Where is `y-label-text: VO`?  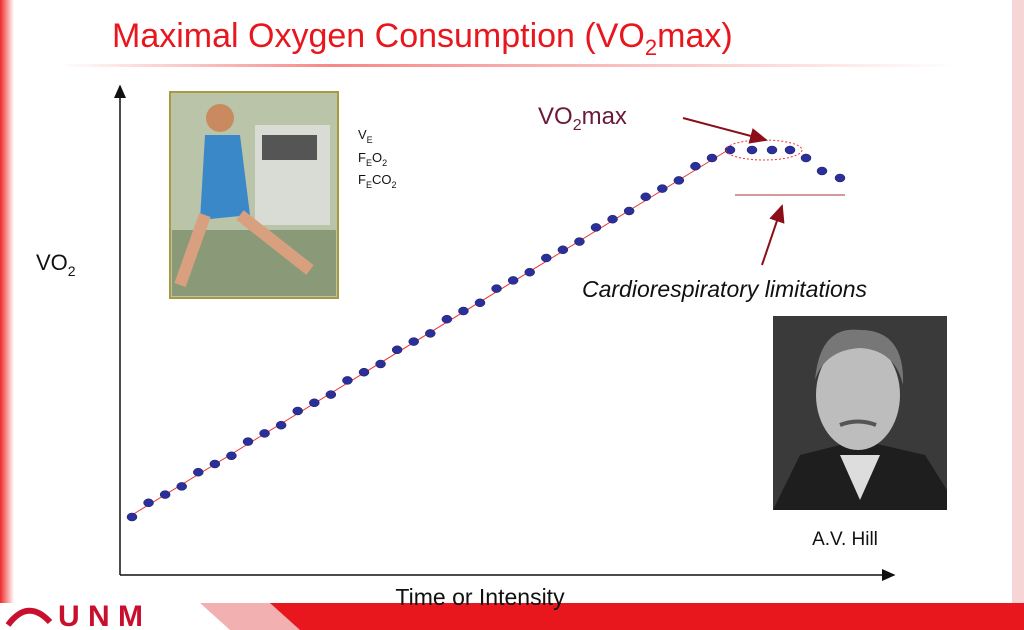 y-label-text: VO is located at coordinates (52, 262).